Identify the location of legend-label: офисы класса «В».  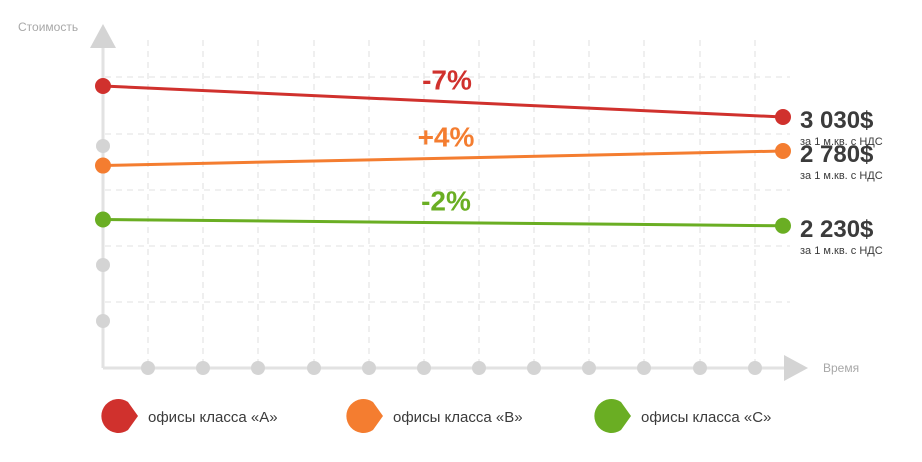
(458, 417).